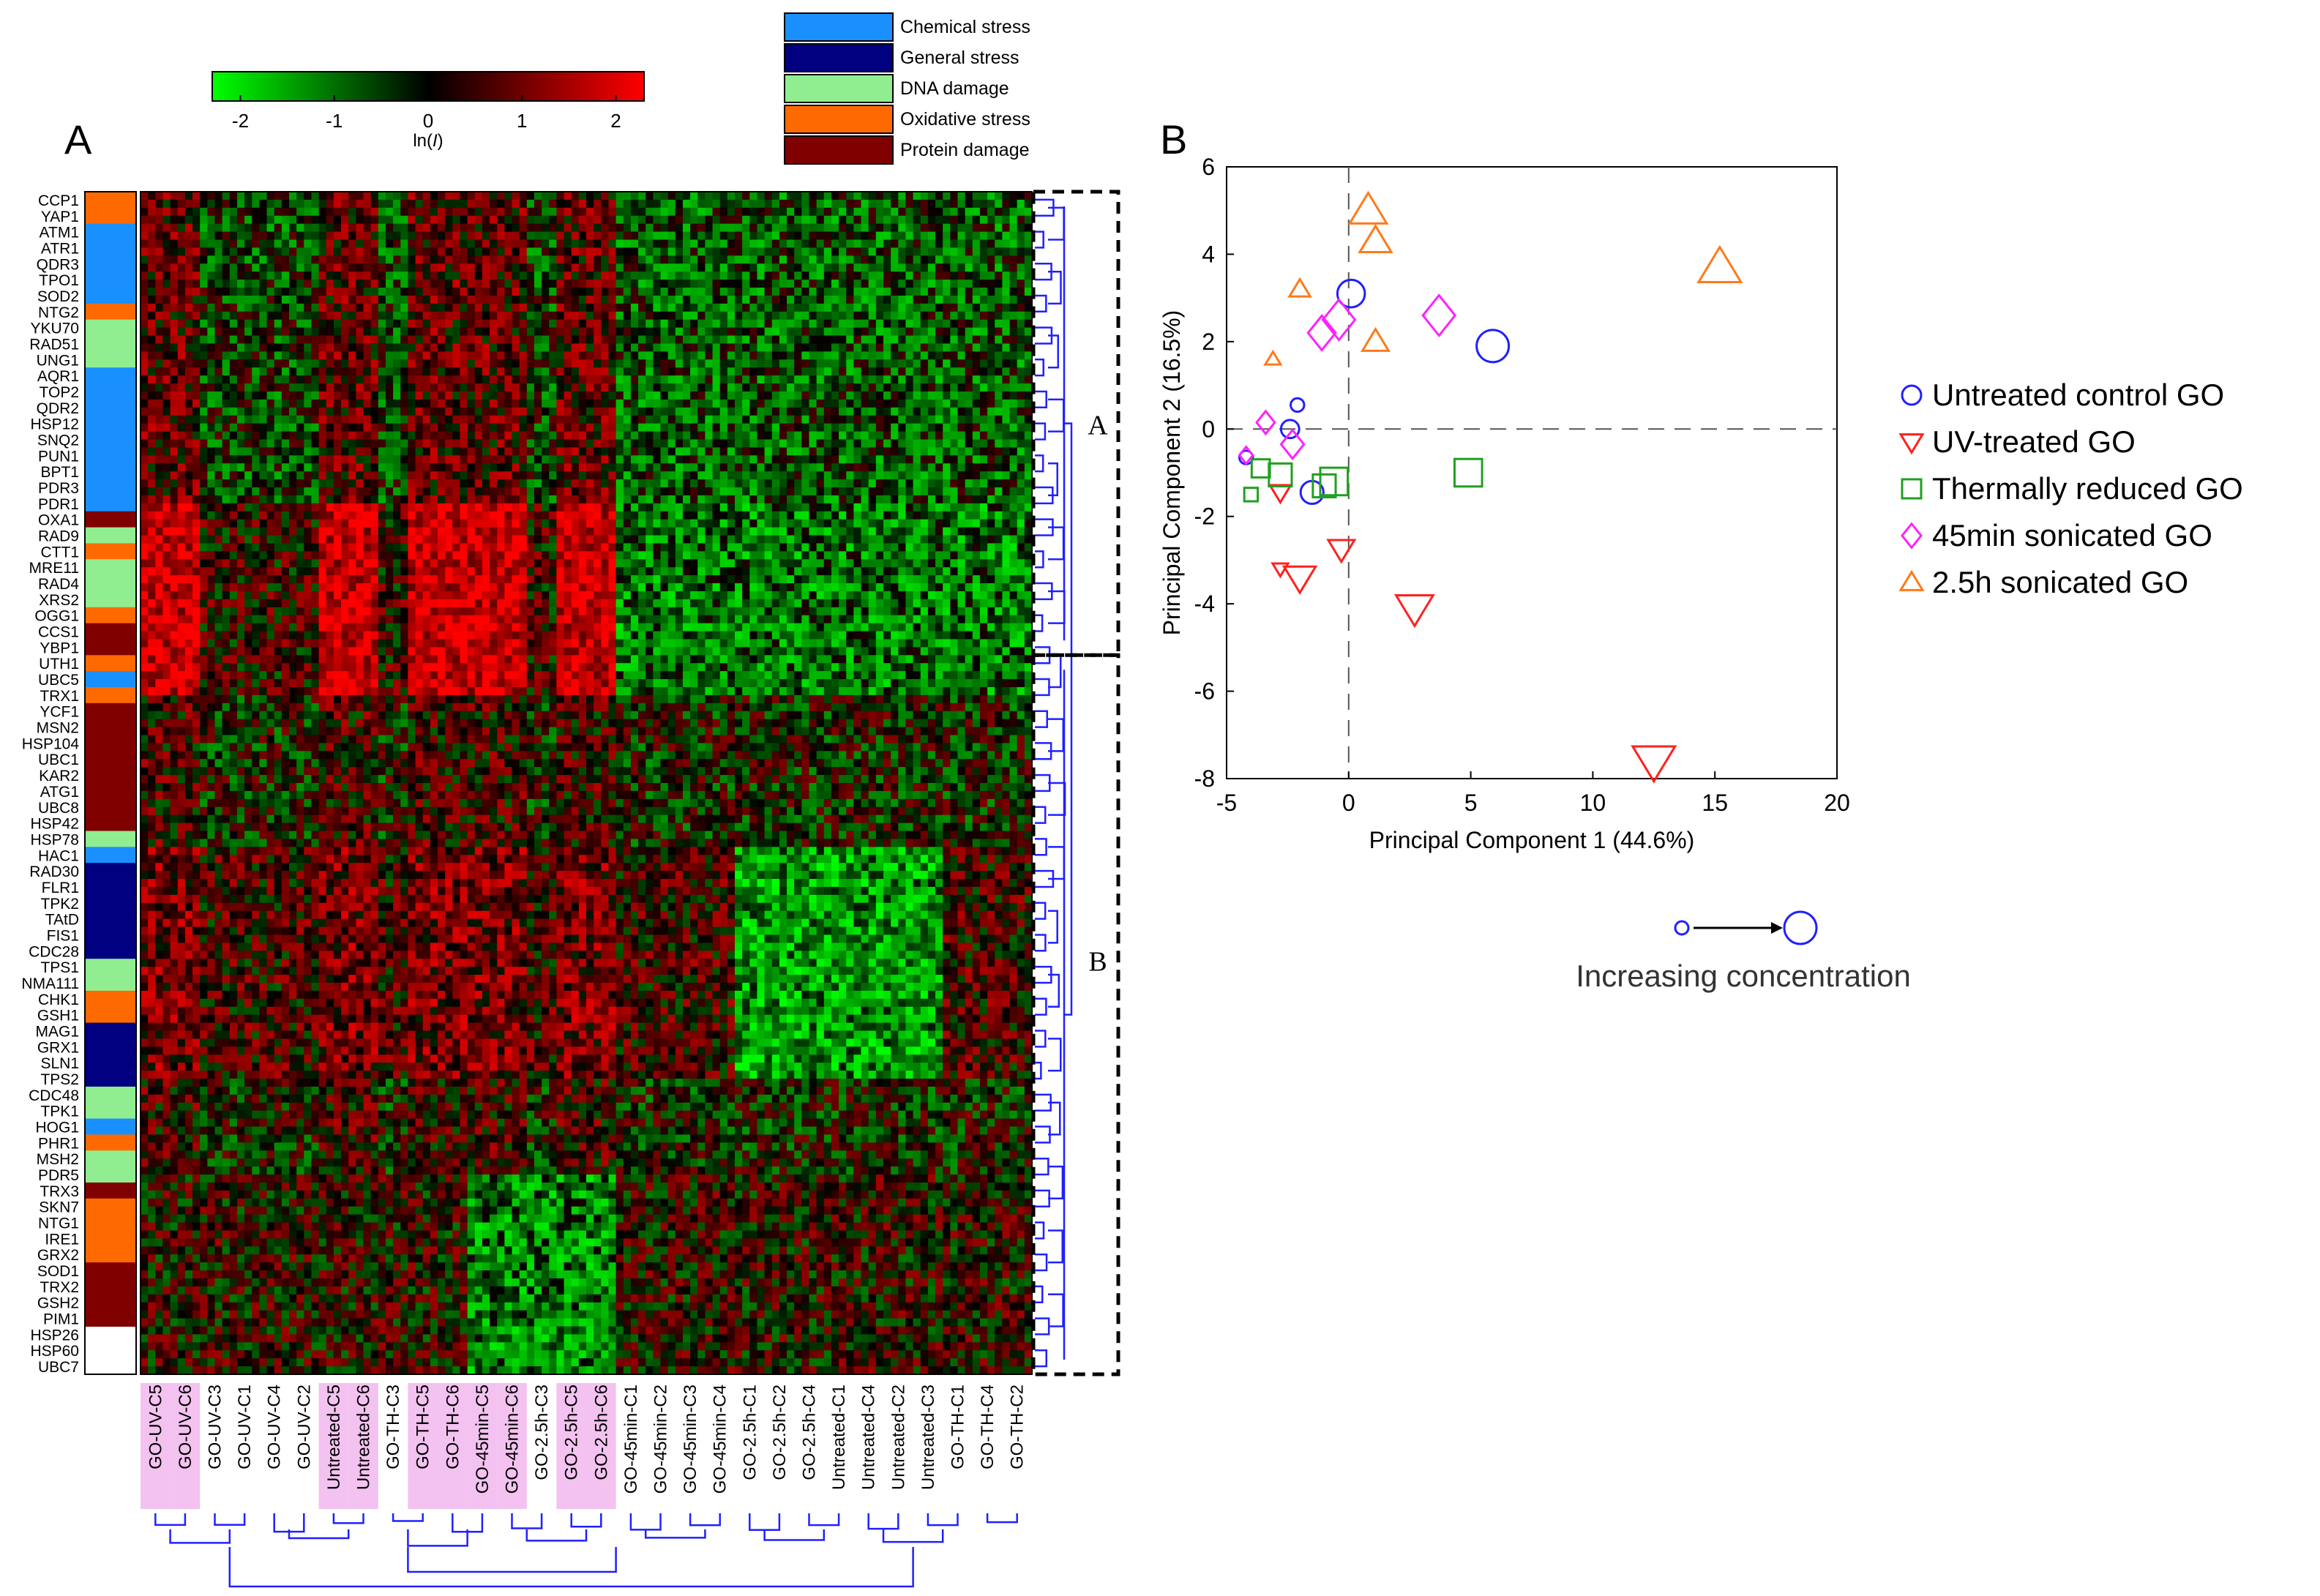 This screenshot has width=2320, height=1596. Describe the element at coordinates (111, 679) in the screenshot. I see `category-segment` at that location.